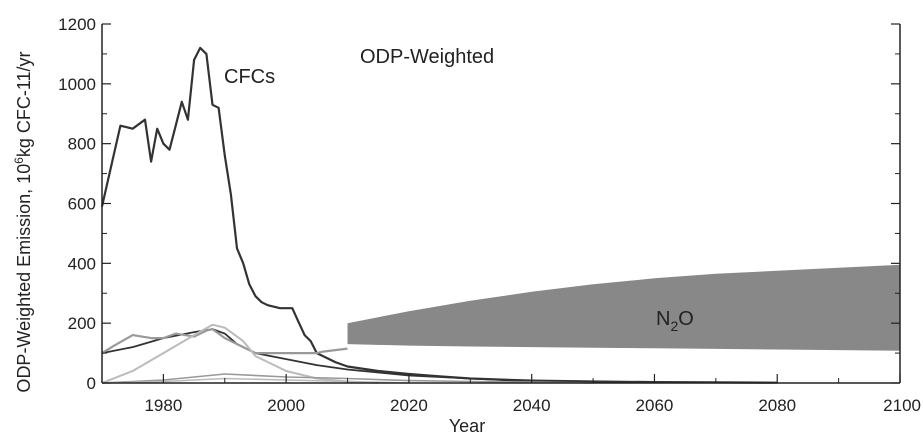 This screenshot has width=923, height=435. What do you see at coordinates (163, 405) in the screenshot?
I see `x-tick-label: 1980` at bounding box center [163, 405].